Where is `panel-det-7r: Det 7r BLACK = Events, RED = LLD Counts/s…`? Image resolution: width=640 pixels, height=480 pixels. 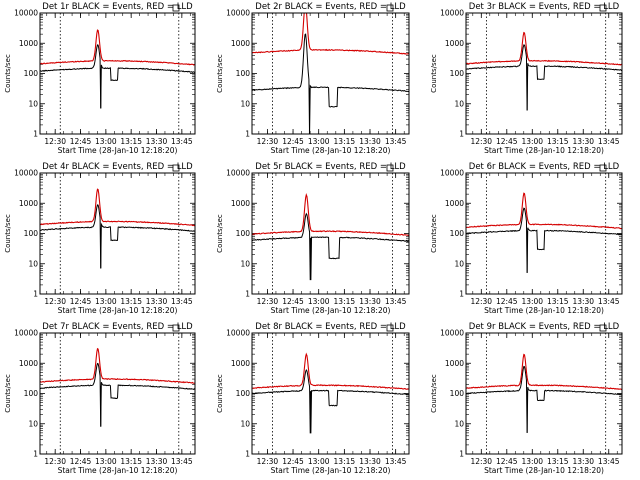 panel-det-7r: Det 7r BLACK = Events, RED = LLD Counts/s… is located at coordinates (100, 398).